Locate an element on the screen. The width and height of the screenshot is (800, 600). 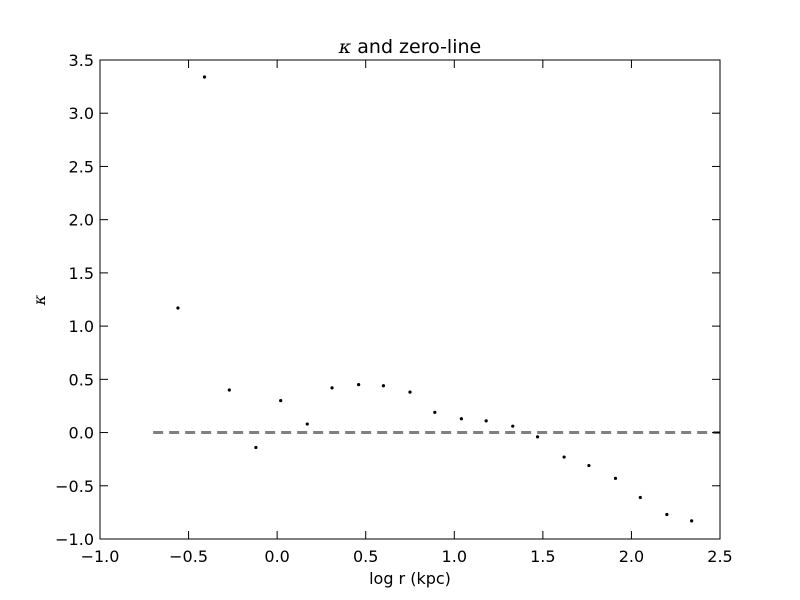
x-tick-label: 0.5 is located at coordinates (365, 556).